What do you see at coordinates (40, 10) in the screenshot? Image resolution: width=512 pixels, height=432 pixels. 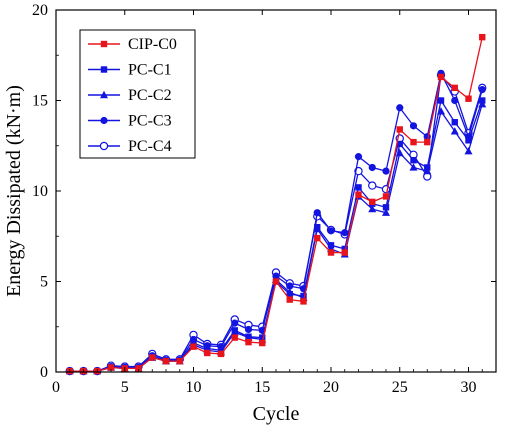 I see `y-tick-label: 20` at bounding box center [40, 10].